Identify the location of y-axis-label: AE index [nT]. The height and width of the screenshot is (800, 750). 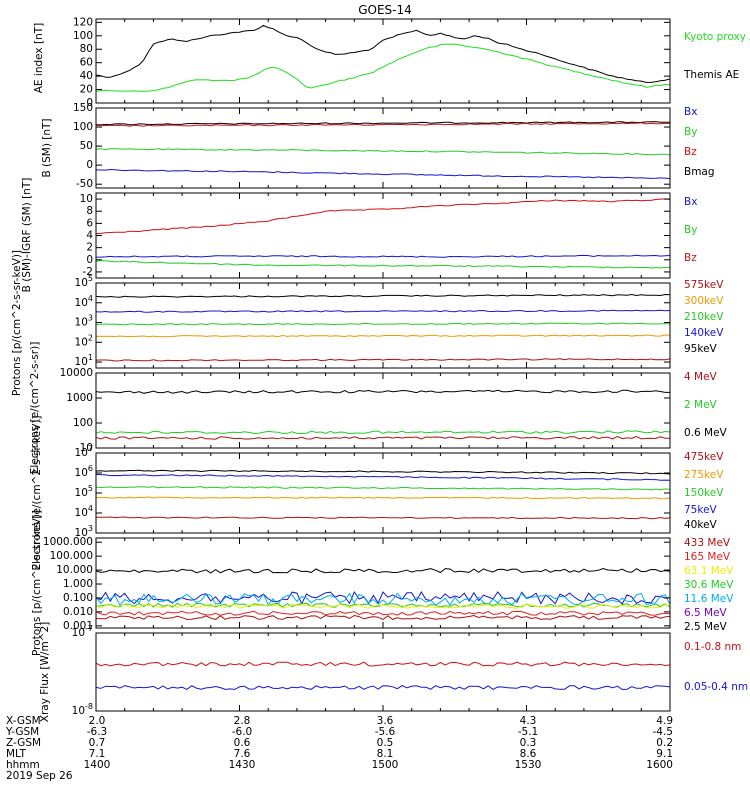
(39, 58).